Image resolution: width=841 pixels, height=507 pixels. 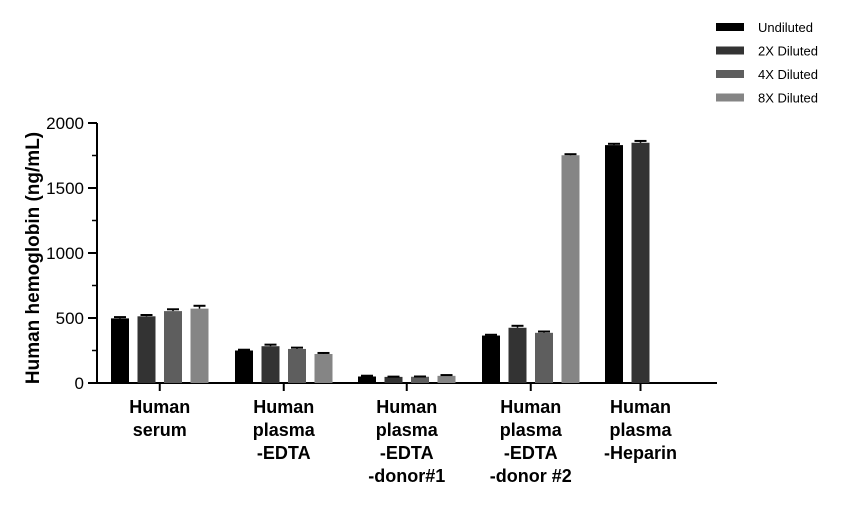 I want to click on x-category-label: Human plasma -EDTA, so click(x=284, y=430).